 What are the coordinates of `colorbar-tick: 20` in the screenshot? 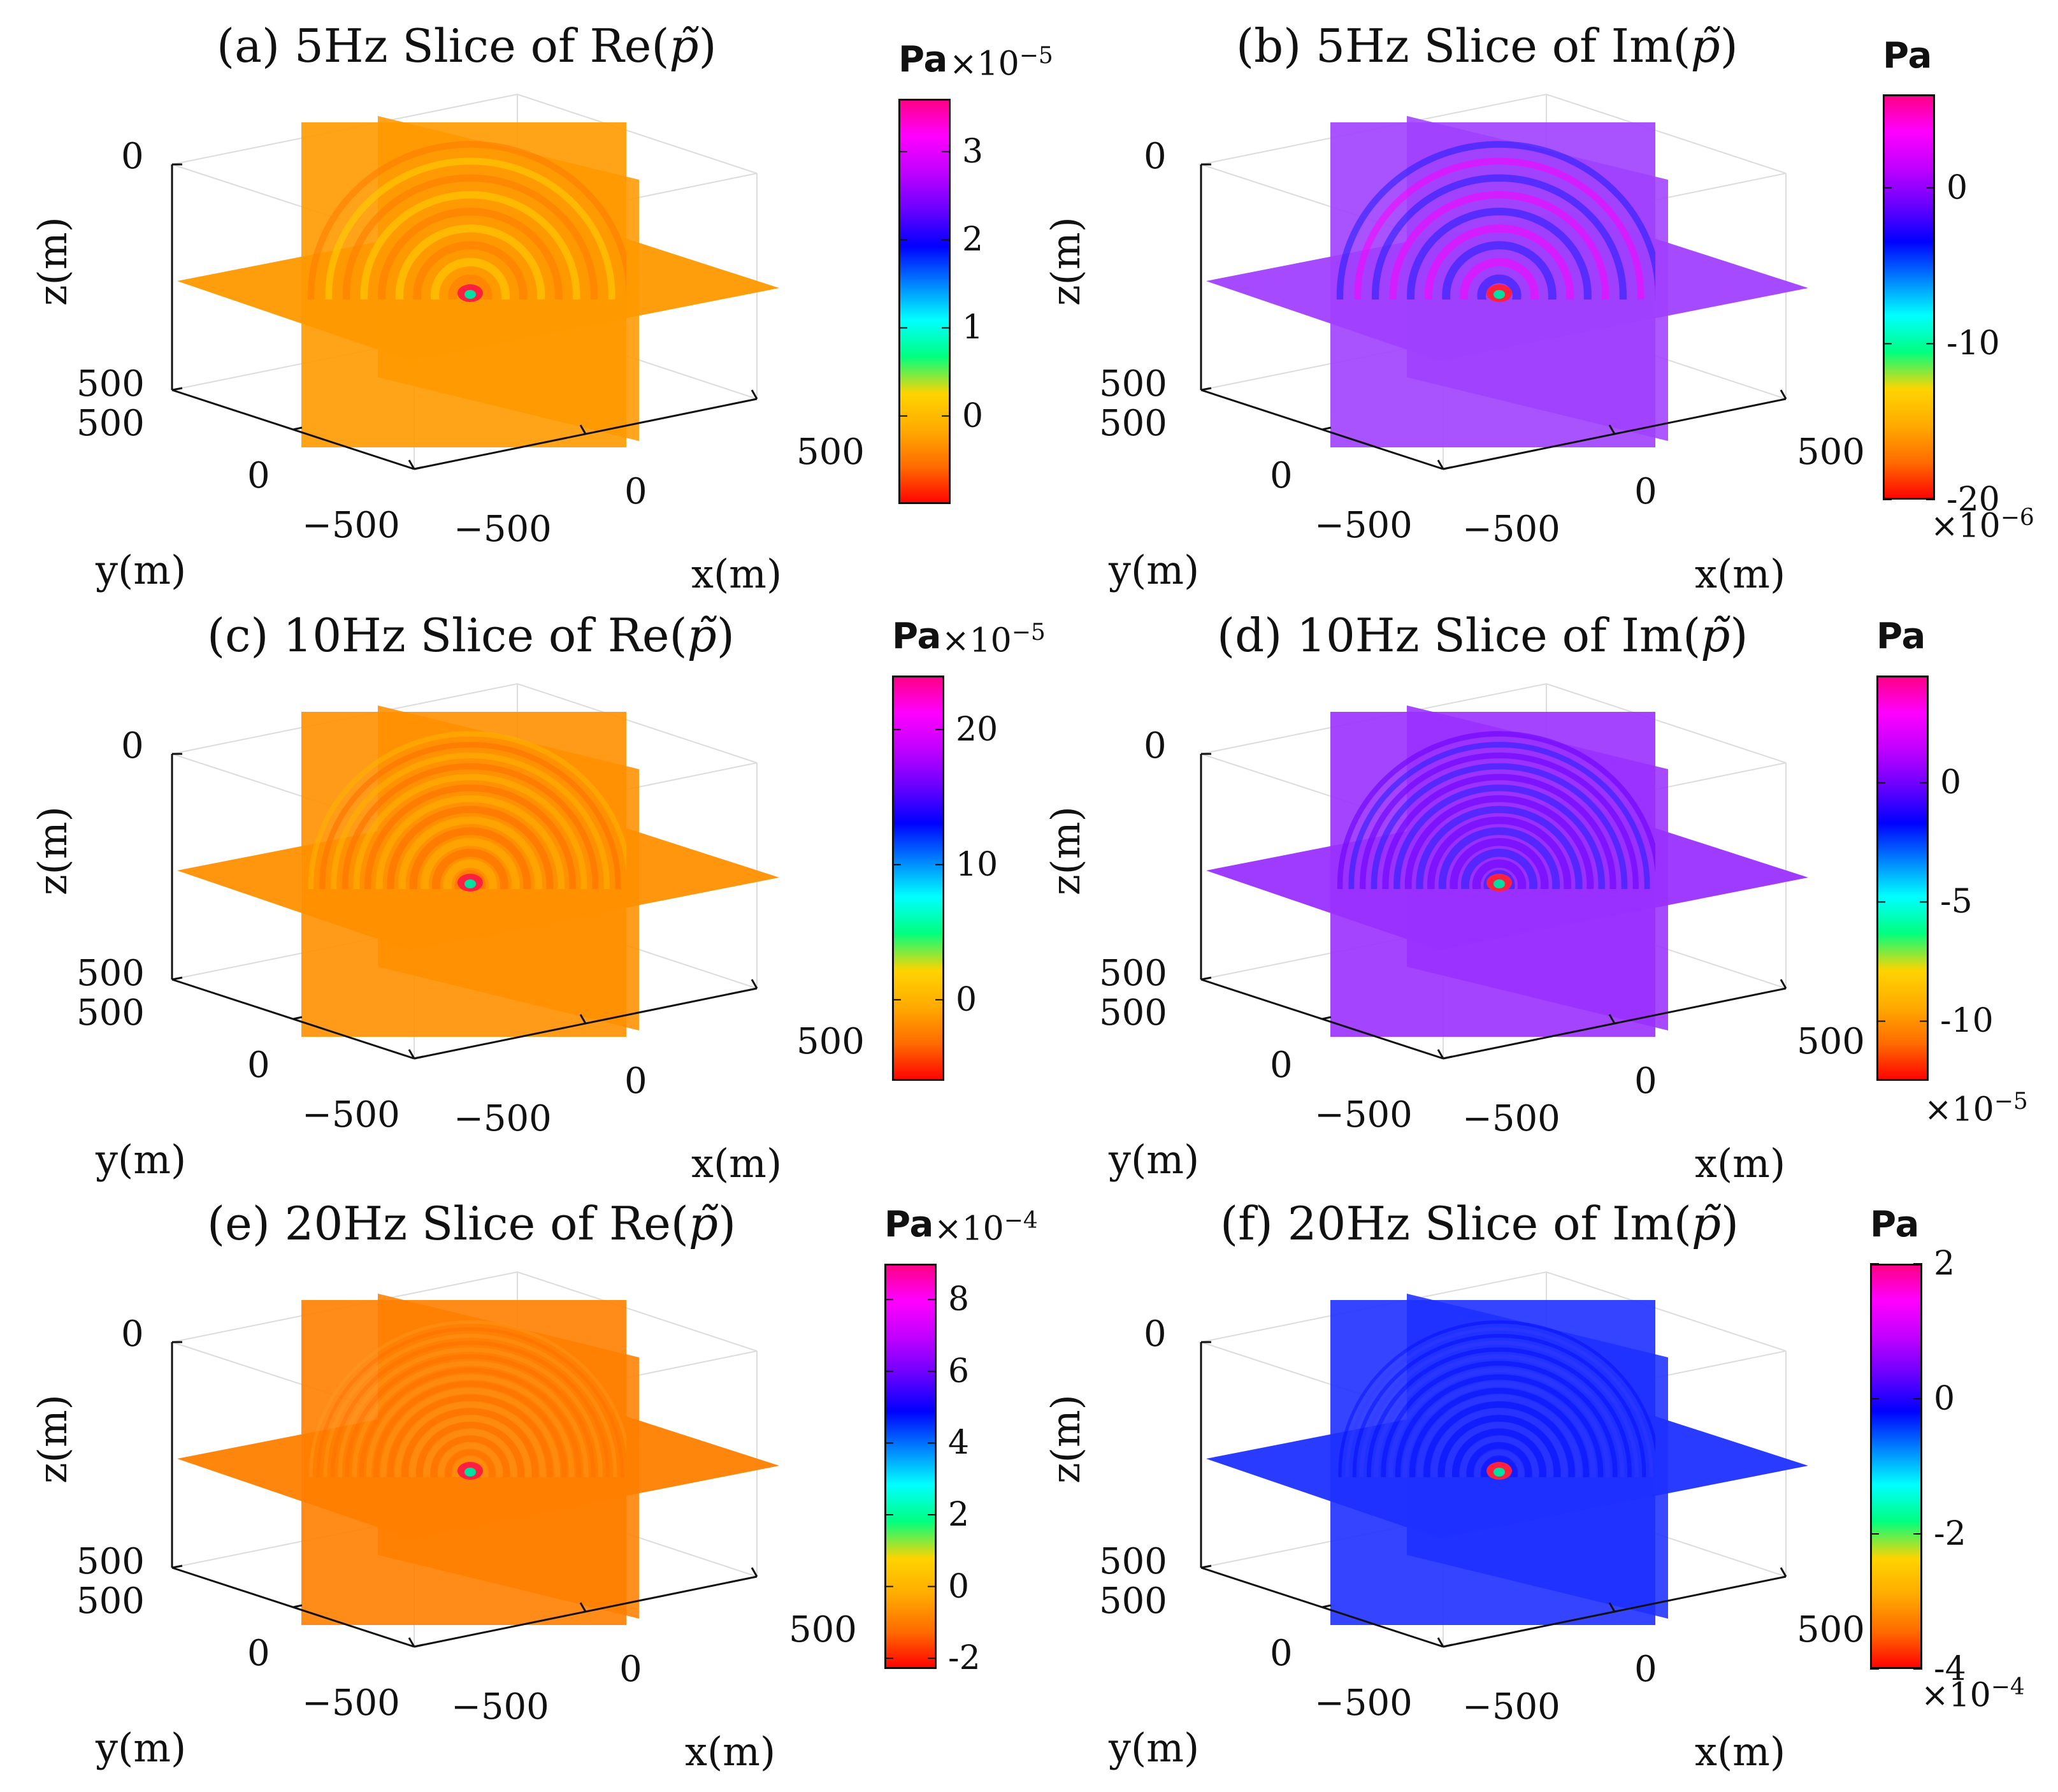 It's located at (977, 729).